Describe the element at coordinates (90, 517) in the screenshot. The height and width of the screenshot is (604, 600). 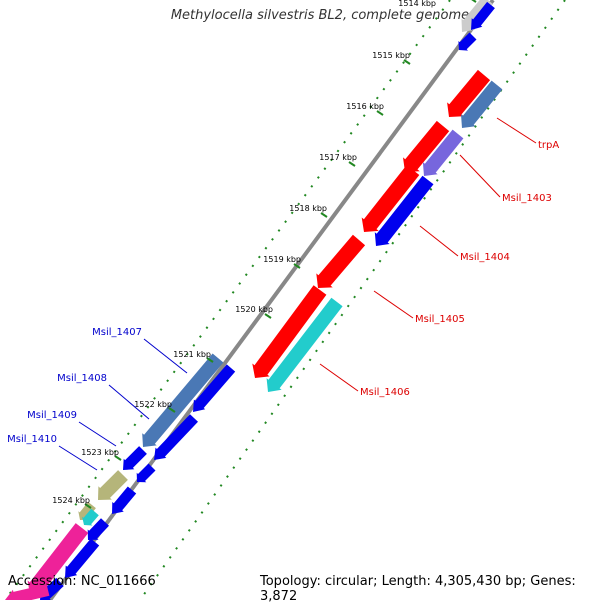
I see `gene-cyan-small` at that location.